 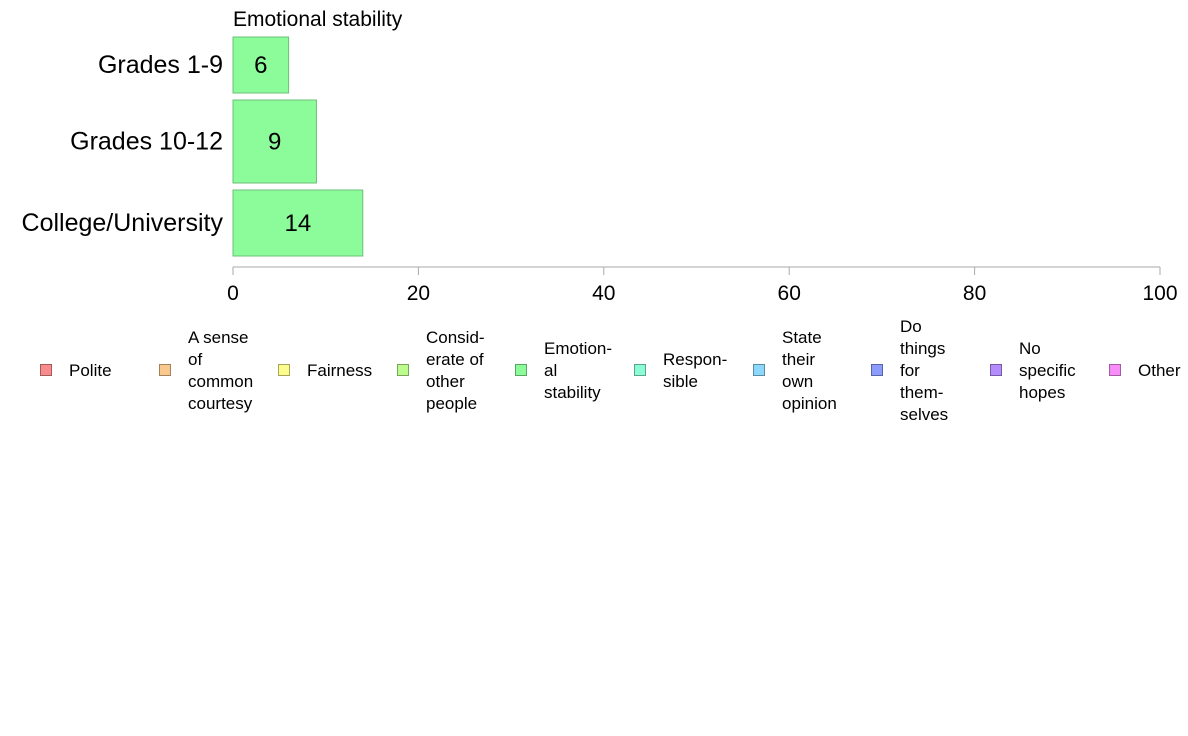 What do you see at coordinates (221, 370) in the screenshot?
I see `legend-label: A sense of common courtesy` at bounding box center [221, 370].